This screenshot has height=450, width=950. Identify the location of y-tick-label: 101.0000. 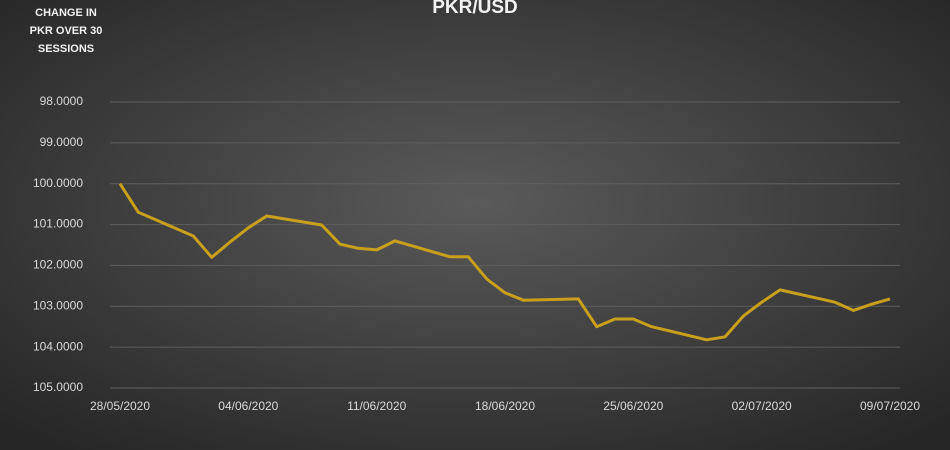
(58, 224).